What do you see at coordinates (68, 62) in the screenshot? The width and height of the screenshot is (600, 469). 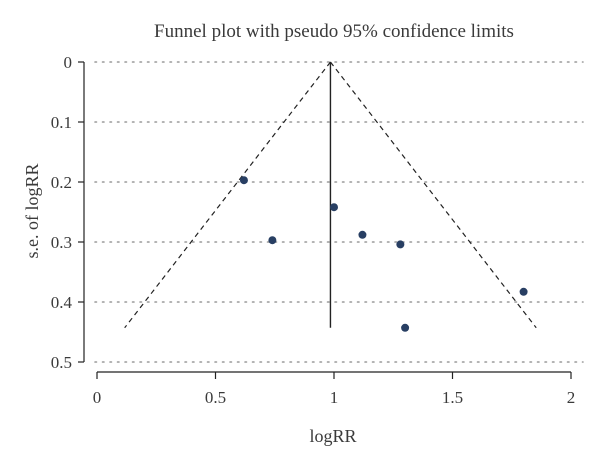 I see `y-tick-label-0: 0` at bounding box center [68, 62].